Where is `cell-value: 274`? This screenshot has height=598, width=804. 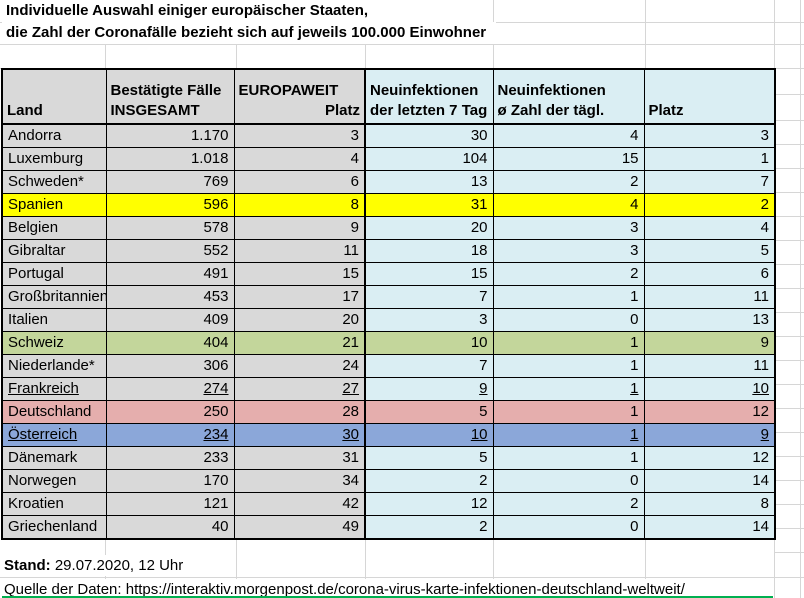
cell-value: 274 is located at coordinates (170, 389).